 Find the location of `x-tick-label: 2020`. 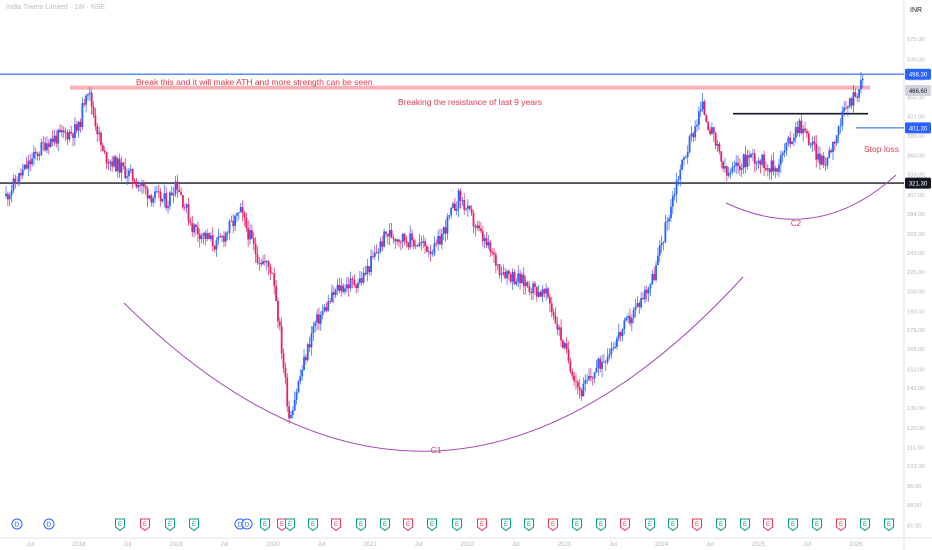

x-tick-label: 2020 is located at coordinates (273, 545).